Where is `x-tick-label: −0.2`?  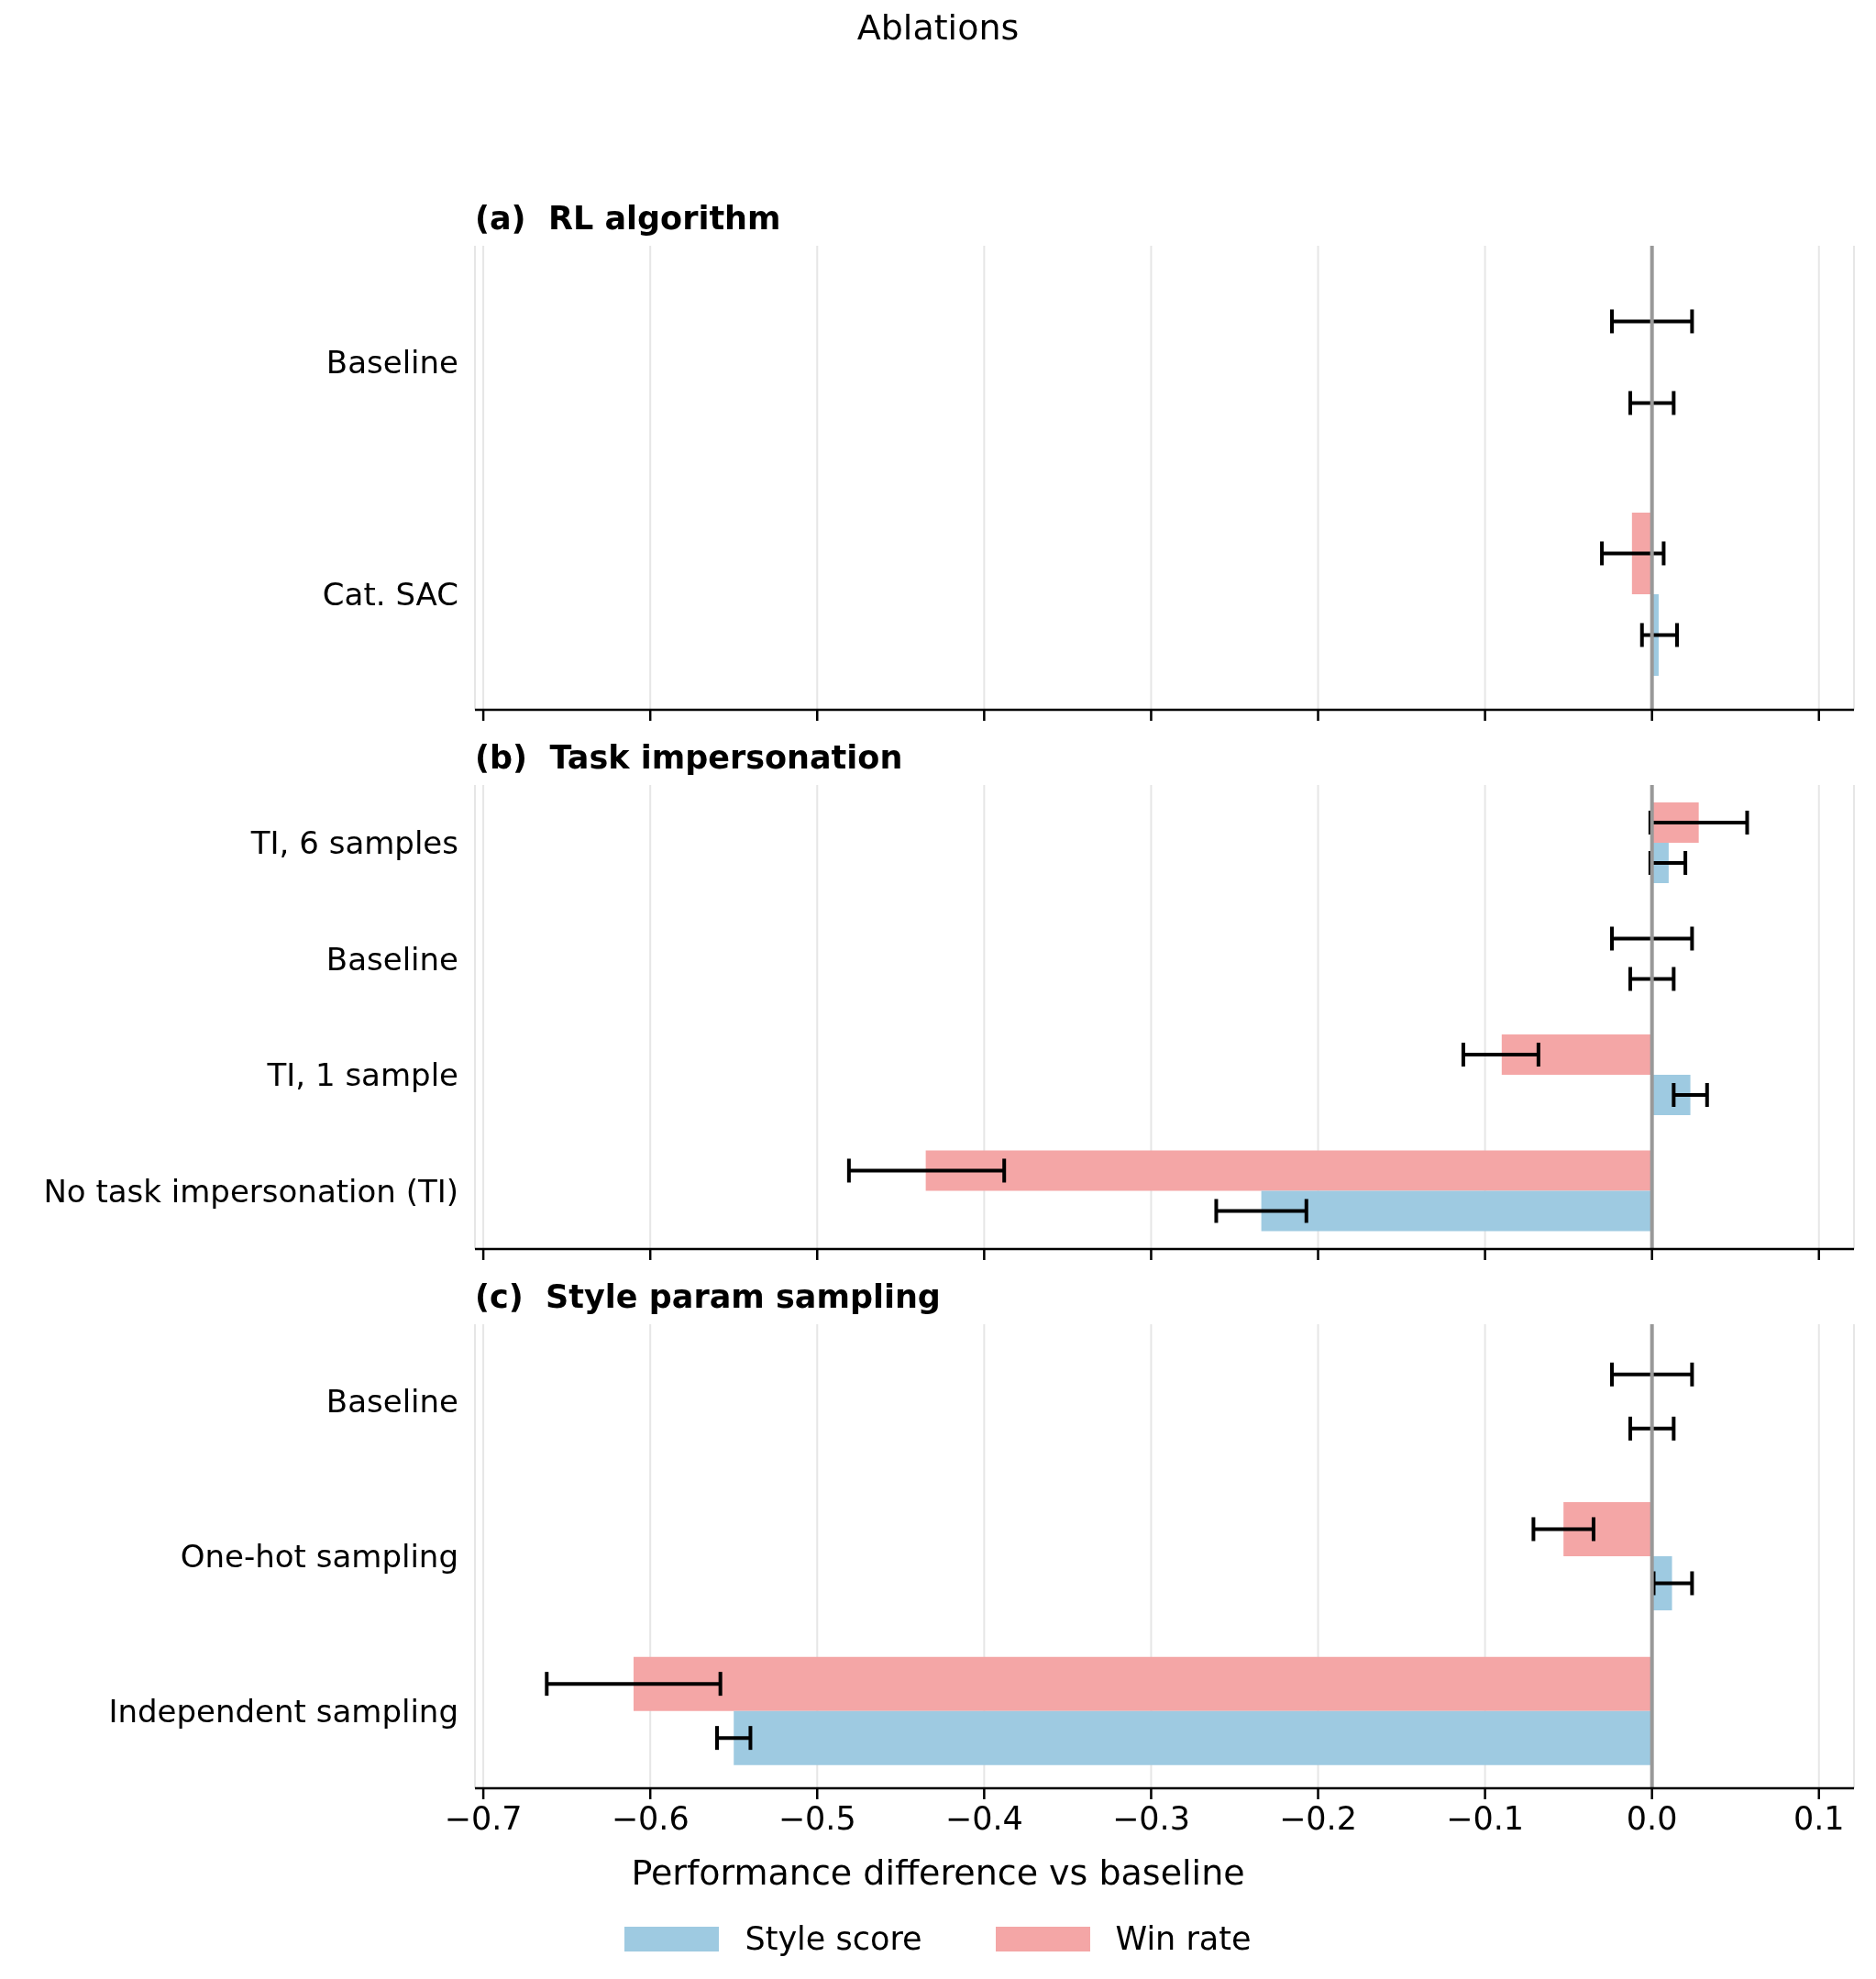
x-tick-label: −0.2 is located at coordinates (1318, 1818).